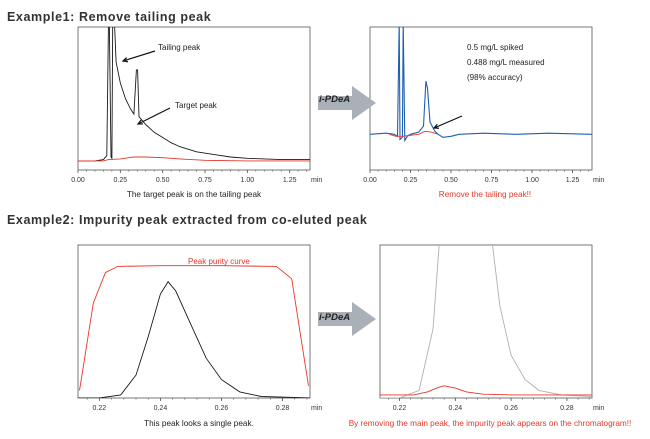 Image resolution: width=650 pixels, height=439 pixels. I want to click on panel1-xlabel: min, so click(316, 180).